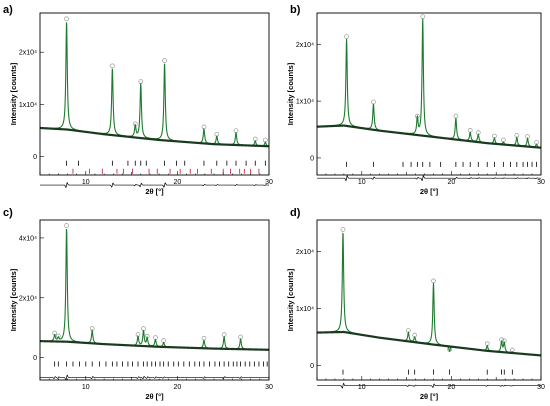 The width and height of the screenshot is (550, 406). What do you see at coordinates (295, 213) in the screenshot?
I see `panel-letter: d)` at bounding box center [295, 213].